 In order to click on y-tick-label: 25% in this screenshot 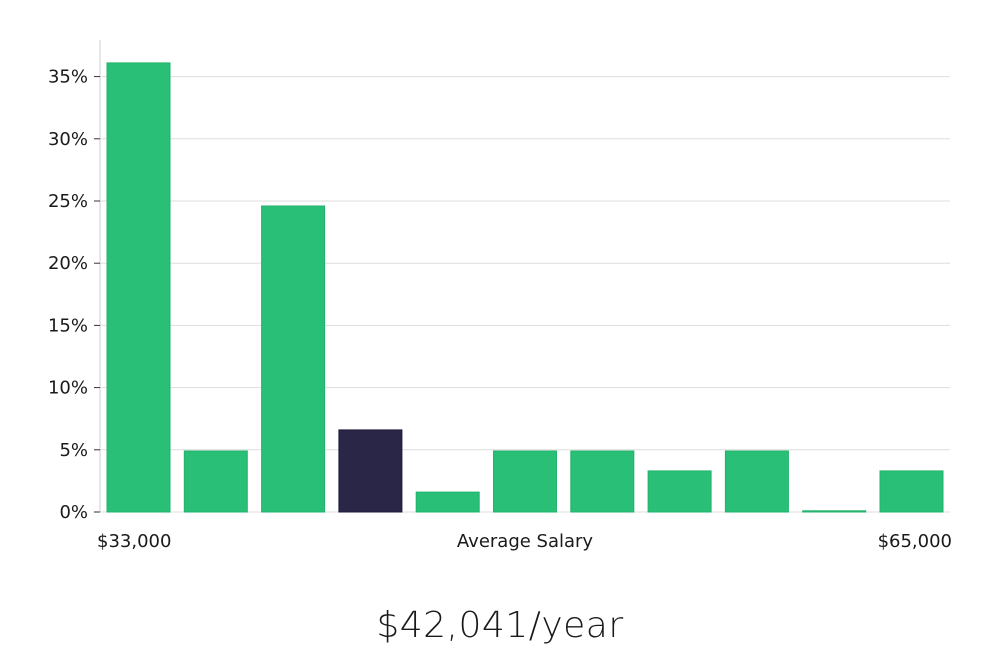, I will do `click(68, 201)`.